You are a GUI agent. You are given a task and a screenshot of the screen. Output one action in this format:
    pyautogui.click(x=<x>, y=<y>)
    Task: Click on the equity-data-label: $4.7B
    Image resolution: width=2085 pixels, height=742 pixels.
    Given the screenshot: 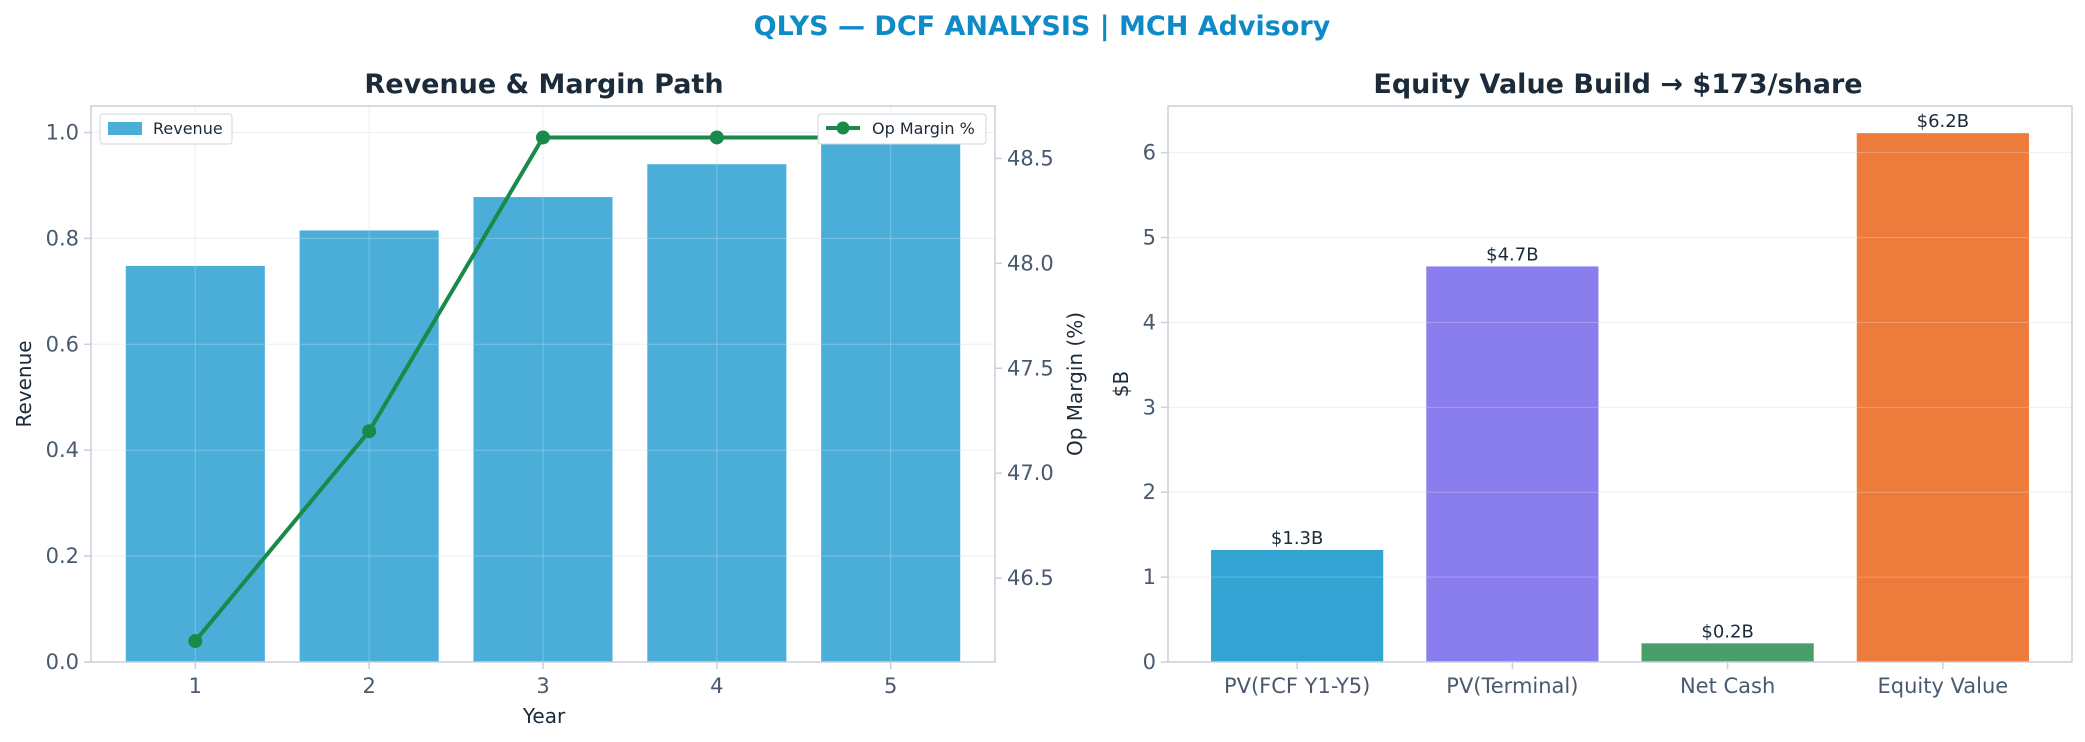 What is the action you would take?
    pyautogui.click(x=1512, y=254)
    